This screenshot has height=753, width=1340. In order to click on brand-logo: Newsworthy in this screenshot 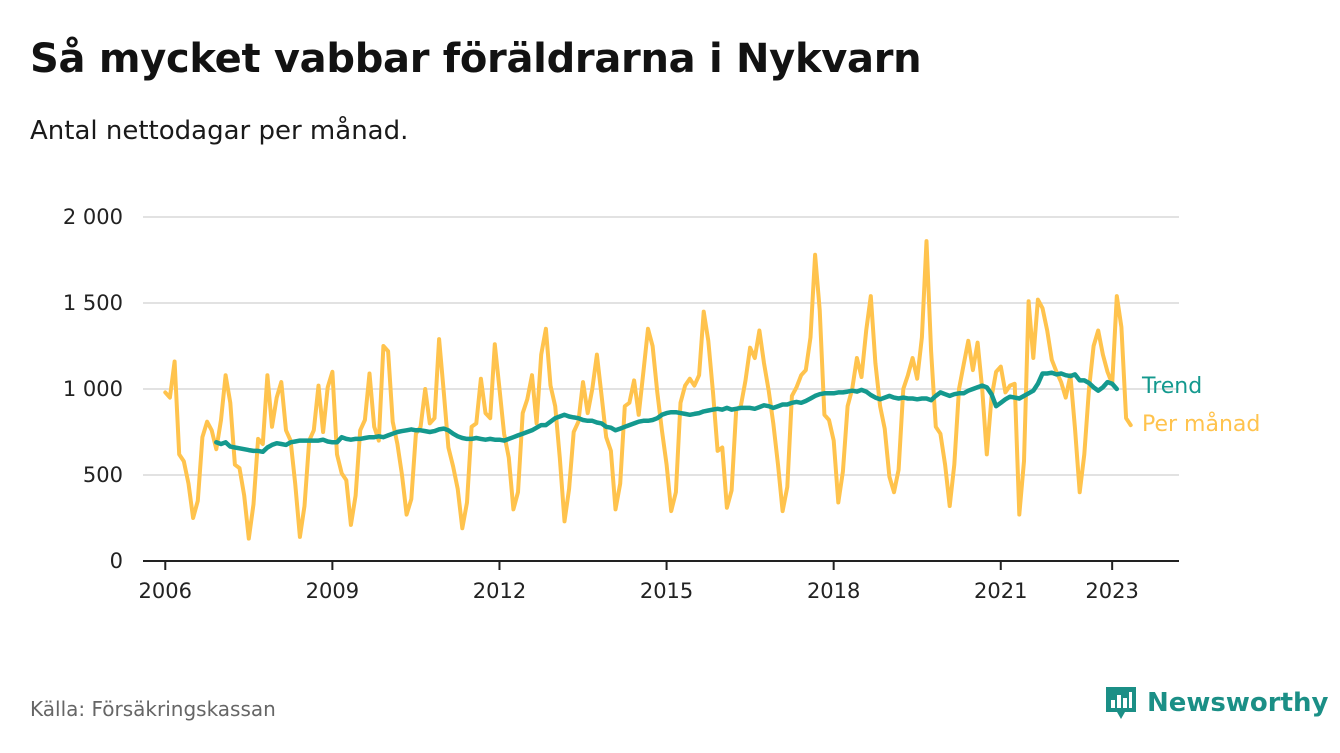, I will do `click(1215, 703)`.